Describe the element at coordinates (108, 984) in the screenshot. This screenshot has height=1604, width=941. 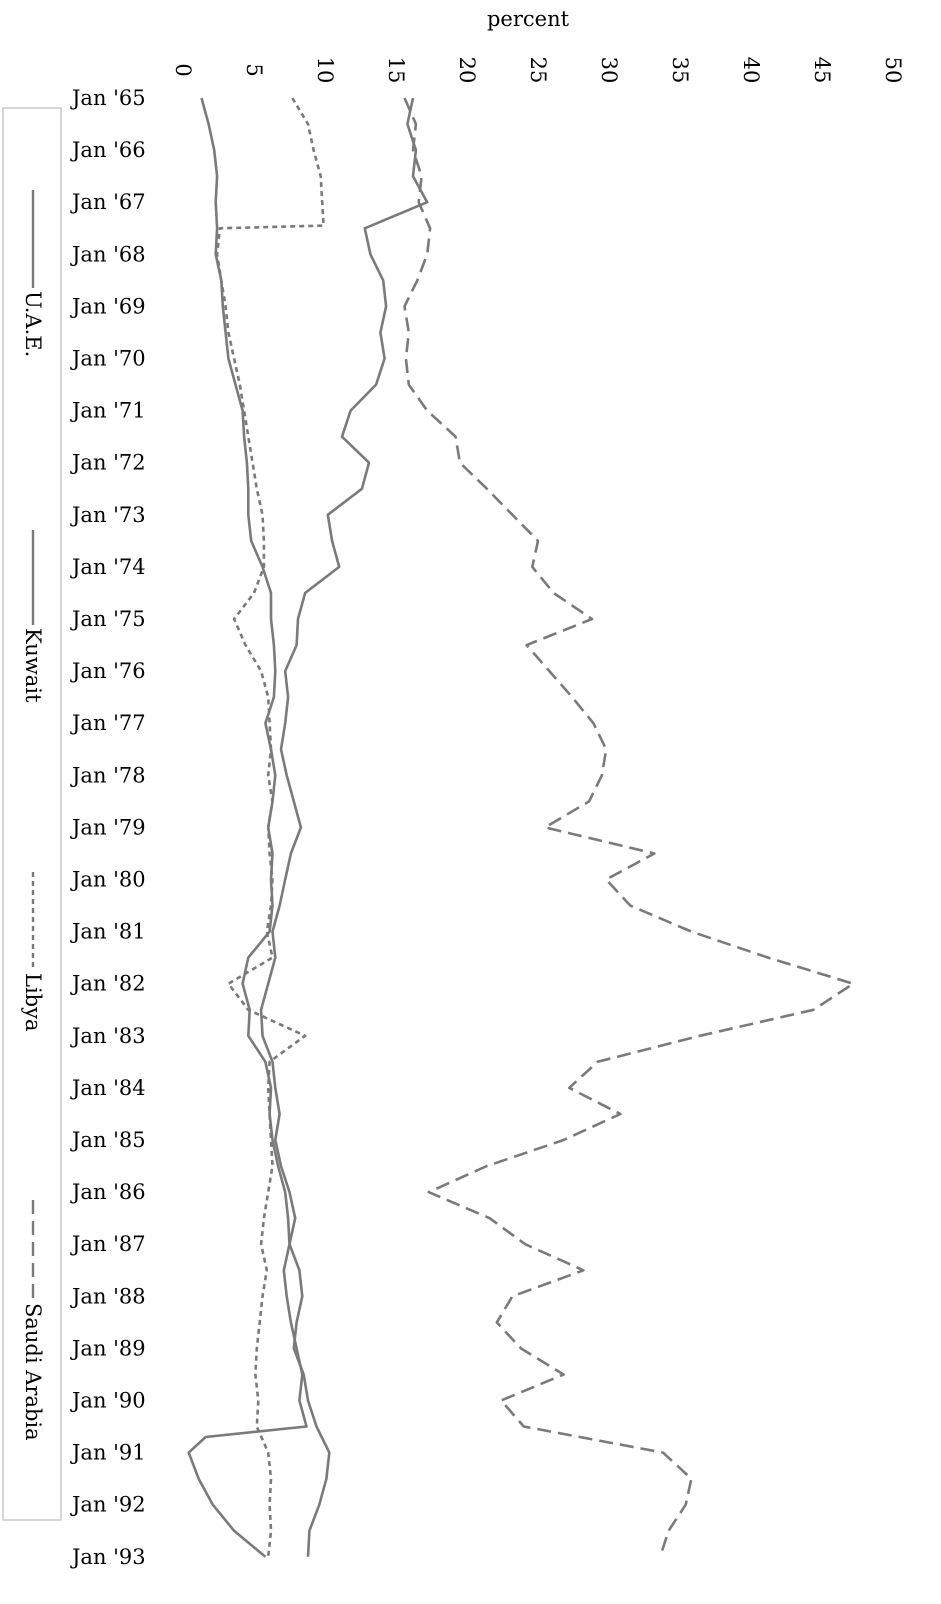
I see `x-tick-label: Jan '82` at that location.